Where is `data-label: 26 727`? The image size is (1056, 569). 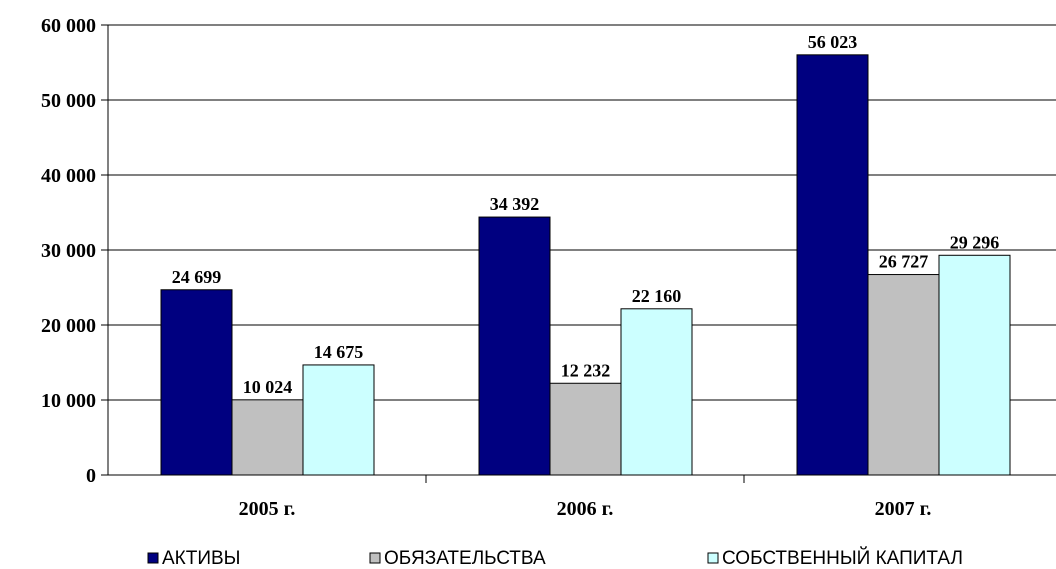 data-label: 26 727 is located at coordinates (904, 262).